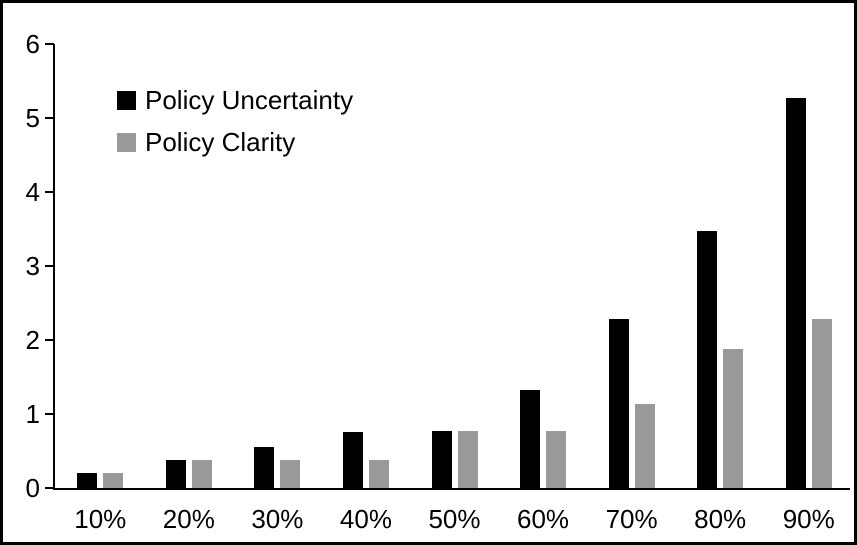  Describe the element at coordinates (795, 293) in the screenshot. I see `bar-policy-uncertainty-90%` at that location.